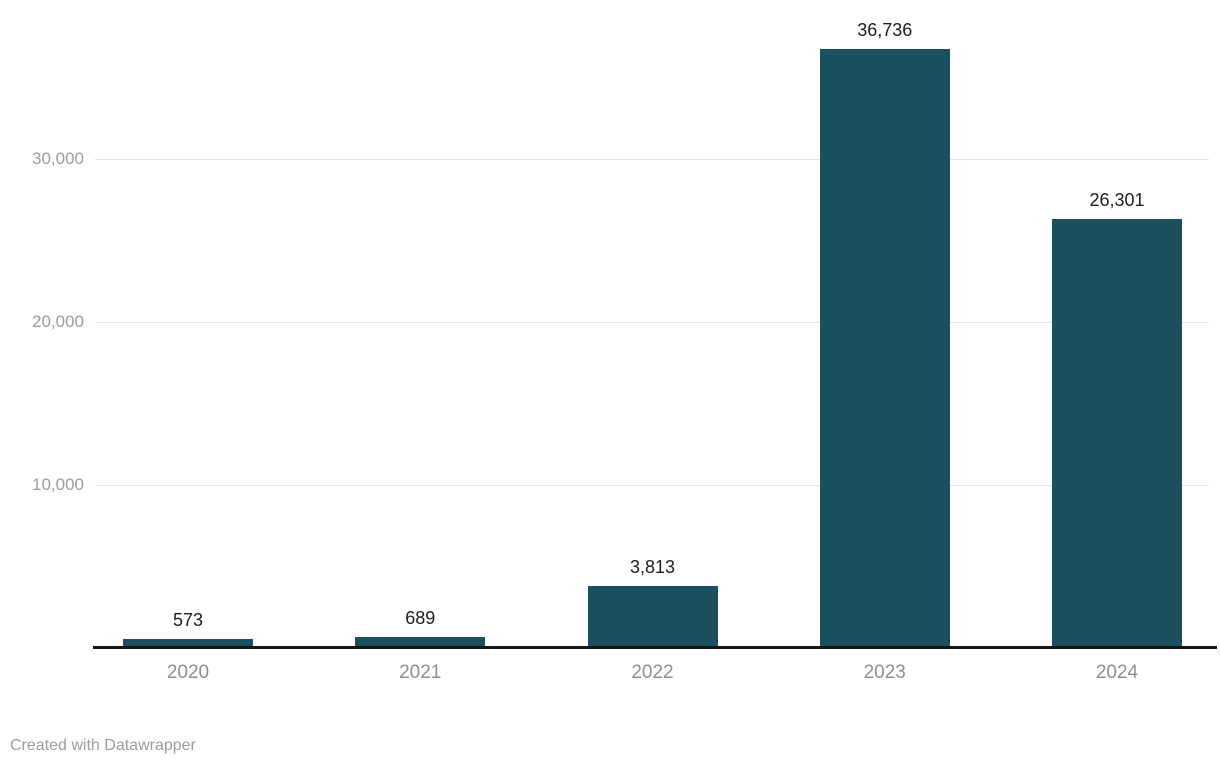 Image resolution: width=1220 pixels, height=770 pixels. Describe the element at coordinates (652, 616) in the screenshot. I see `bar-2022` at that location.